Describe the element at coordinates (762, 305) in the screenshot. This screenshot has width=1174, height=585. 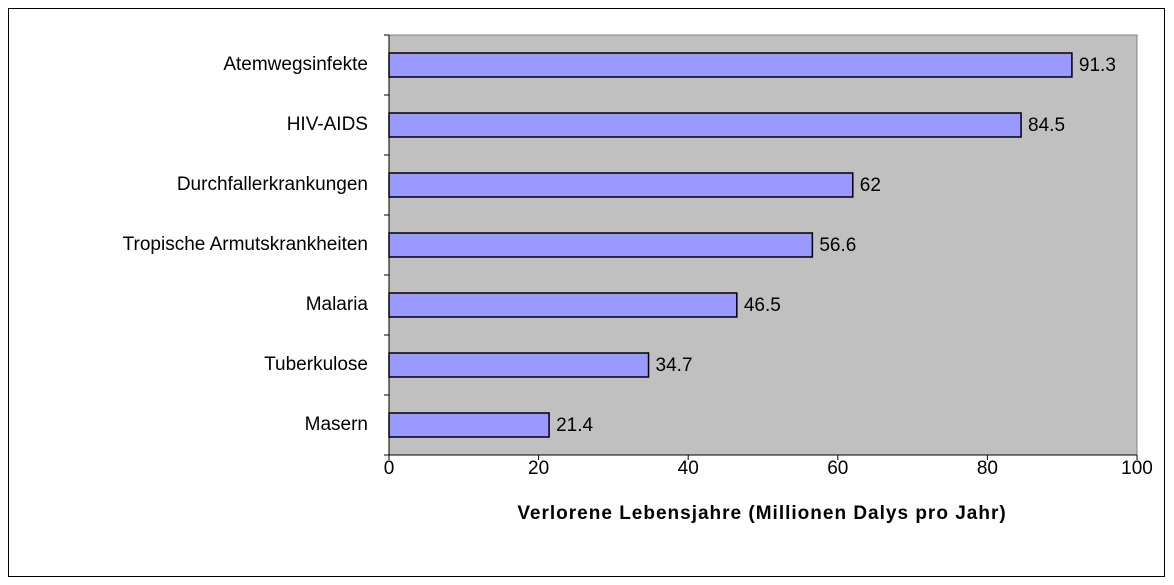
I see `data-label: 46.5` at that location.